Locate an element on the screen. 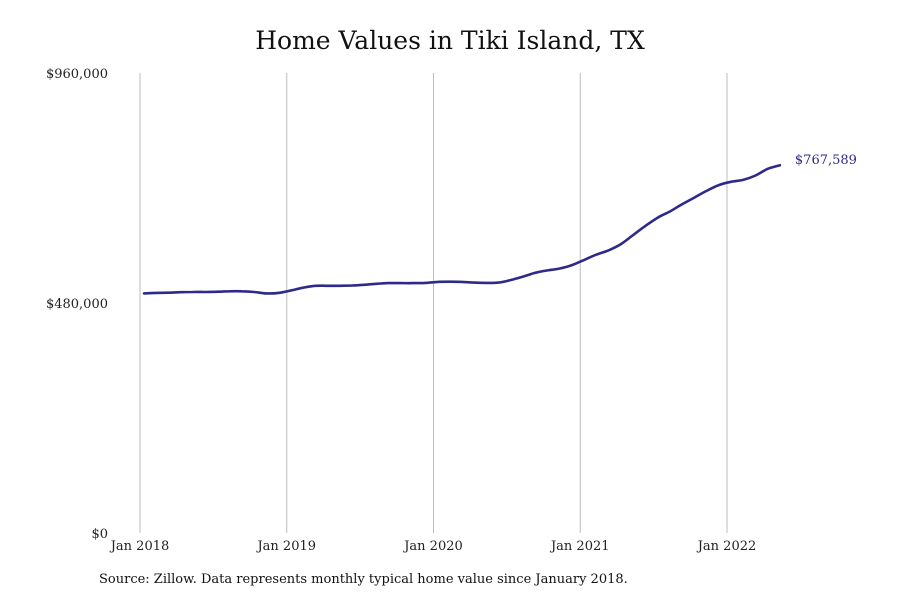 Image resolution: width=900 pixels, height=600 pixels. y-tick-label: $0 is located at coordinates (99, 534).